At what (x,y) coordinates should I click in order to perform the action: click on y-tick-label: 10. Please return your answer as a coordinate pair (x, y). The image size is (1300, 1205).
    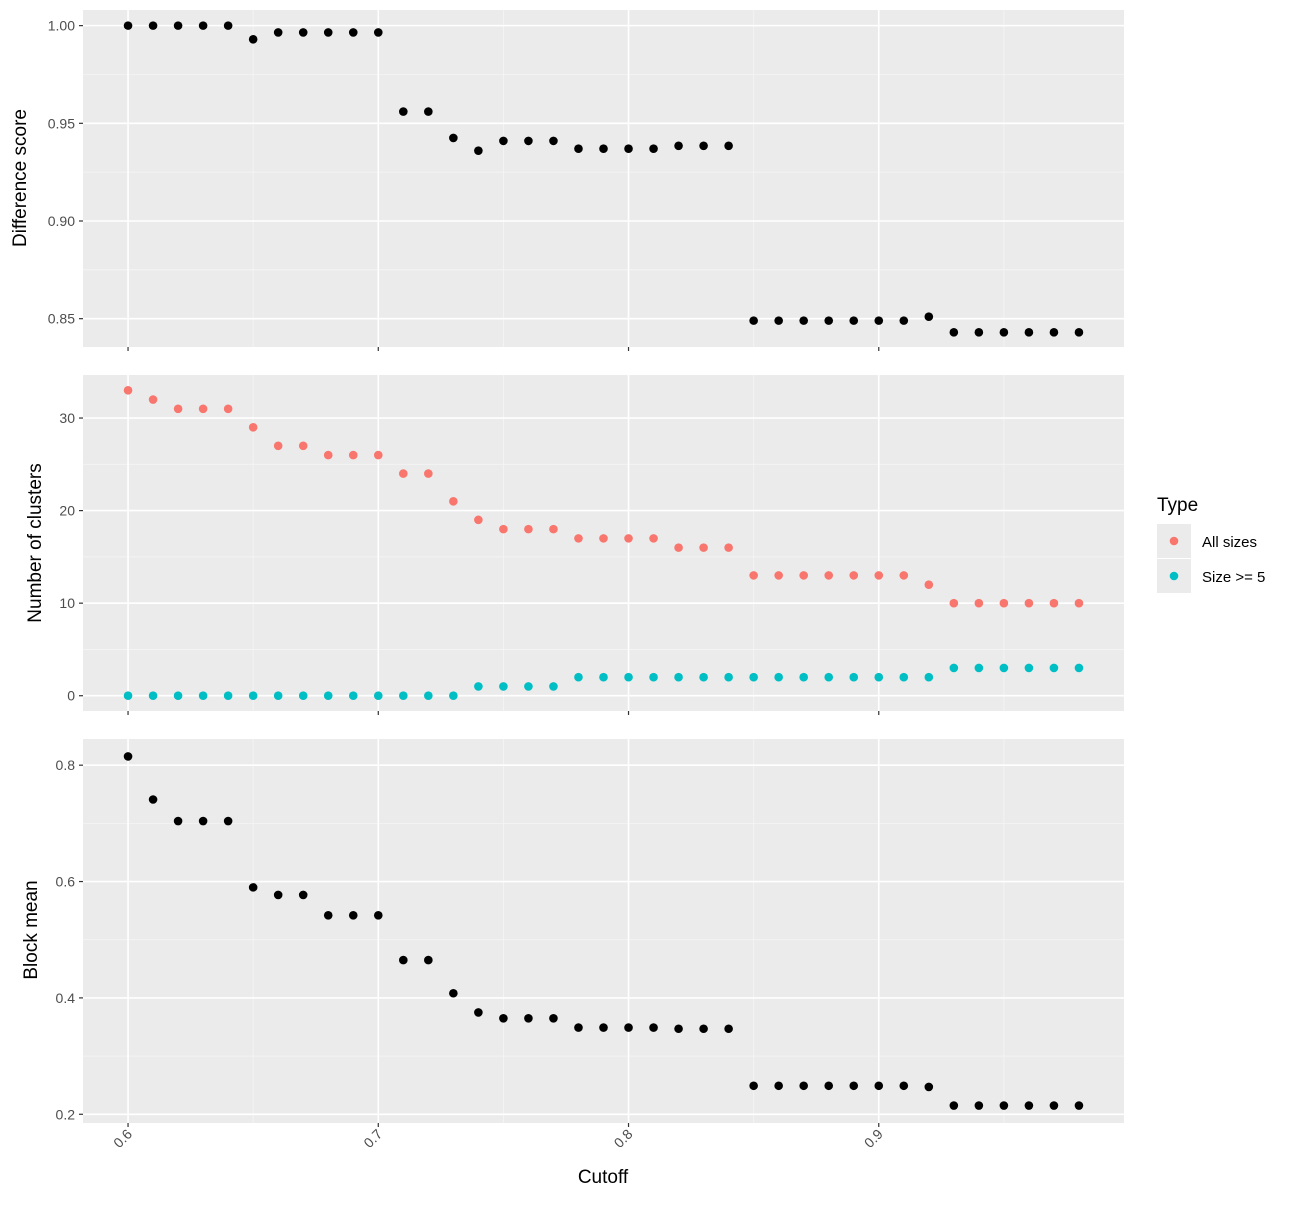
    Looking at the image, I should click on (67, 603).